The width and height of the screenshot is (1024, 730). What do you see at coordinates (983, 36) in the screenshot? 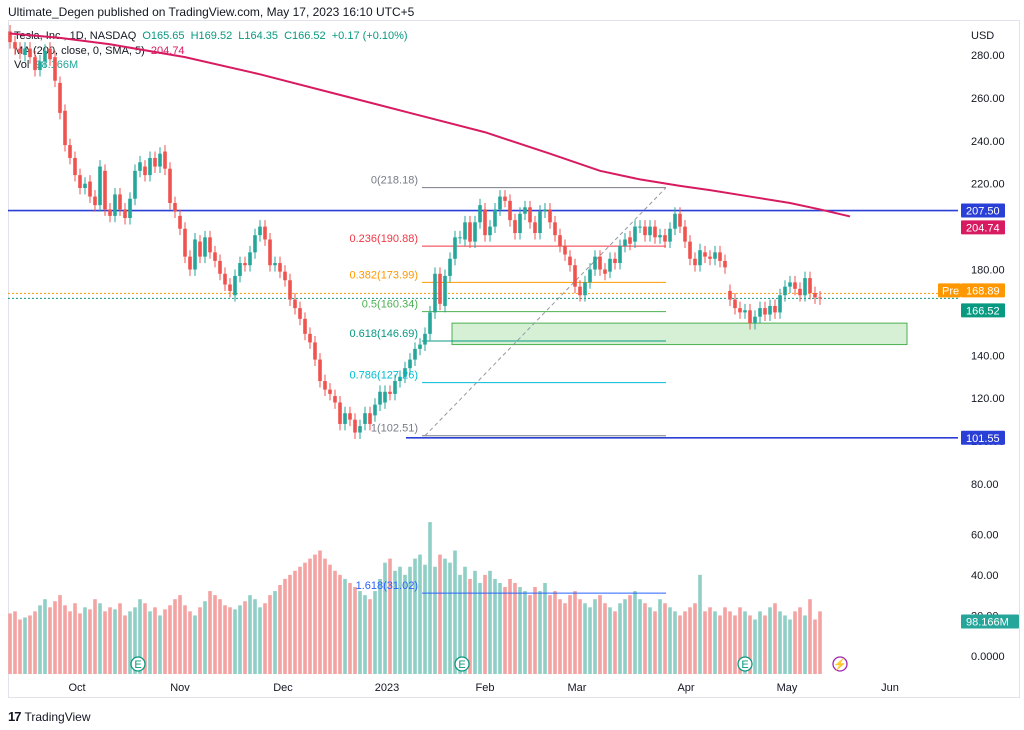
I see `currency-label: USD` at bounding box center [983, 36].